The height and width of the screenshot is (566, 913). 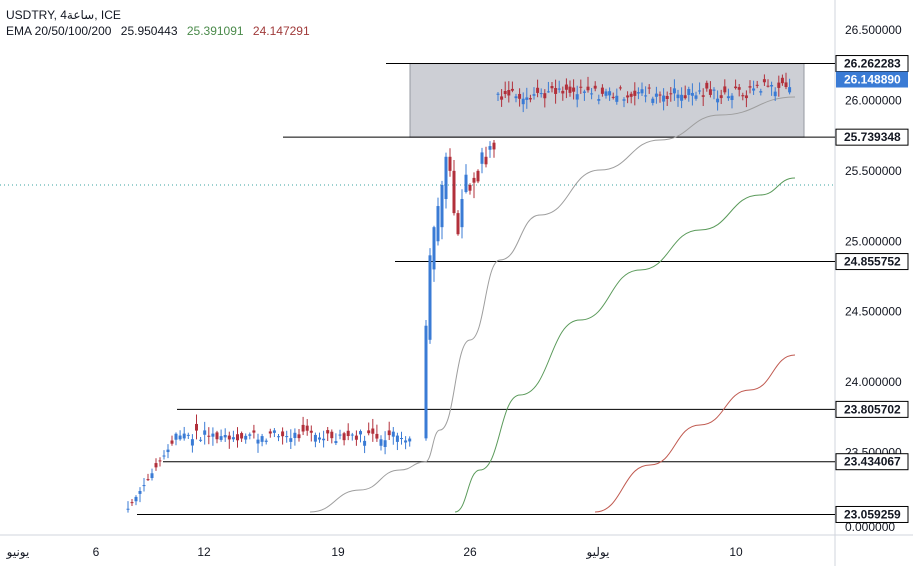 I want to click on ema20-value: 25.950443, so click(x=149, y=31).